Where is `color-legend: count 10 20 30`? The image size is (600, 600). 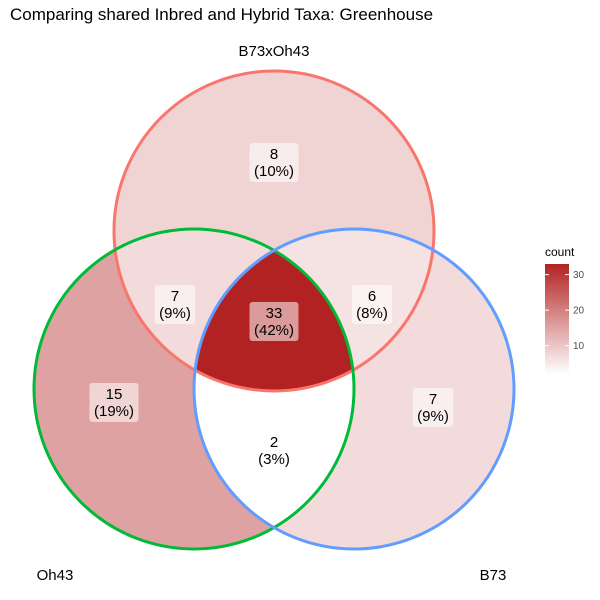
color-legend: count 10 20 30 is located at coordinates (565, 309).